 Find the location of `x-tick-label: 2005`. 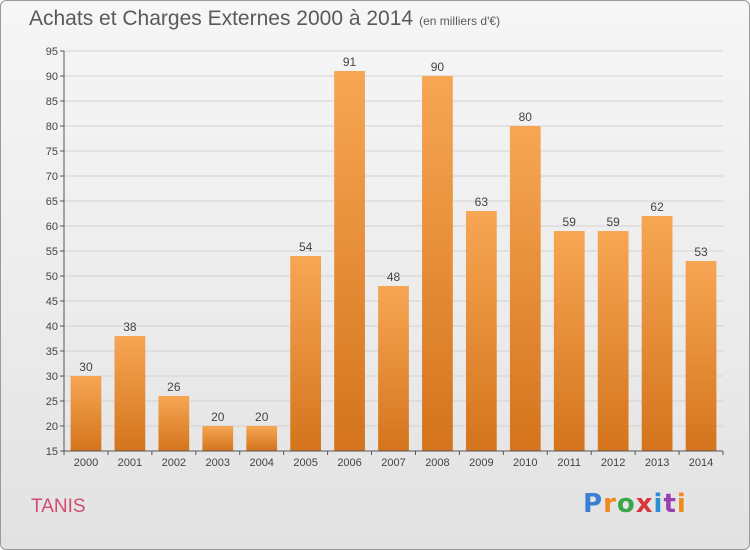

x-tick-label: 2005 is located at coordinates (305, 463).